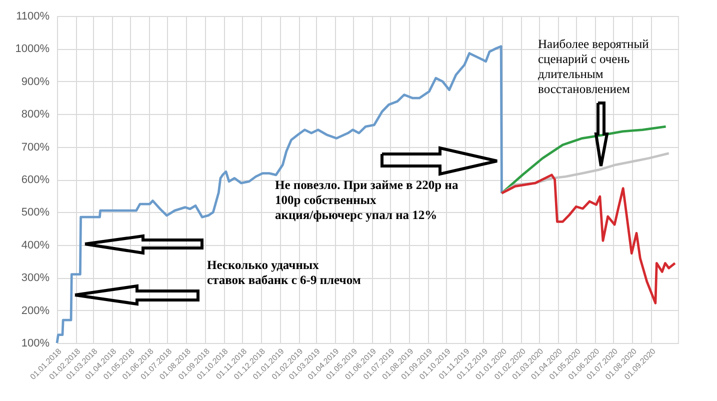 This screenshot has height=401, width=717. I want to click on y-tick-label: 400%, so click(35, 245).